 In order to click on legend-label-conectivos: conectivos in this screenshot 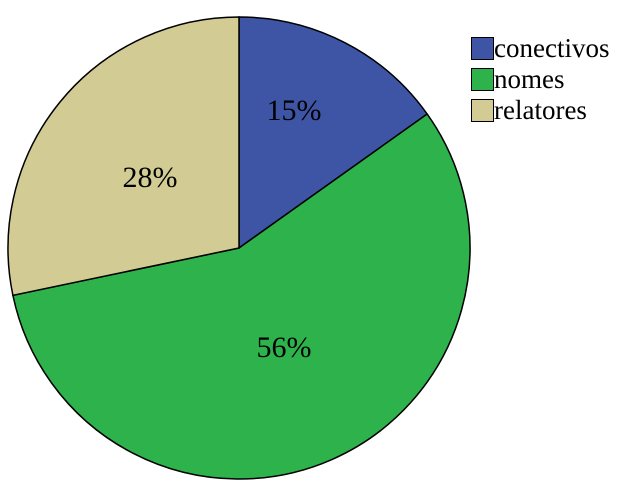, I will do `click(552, 47)`.